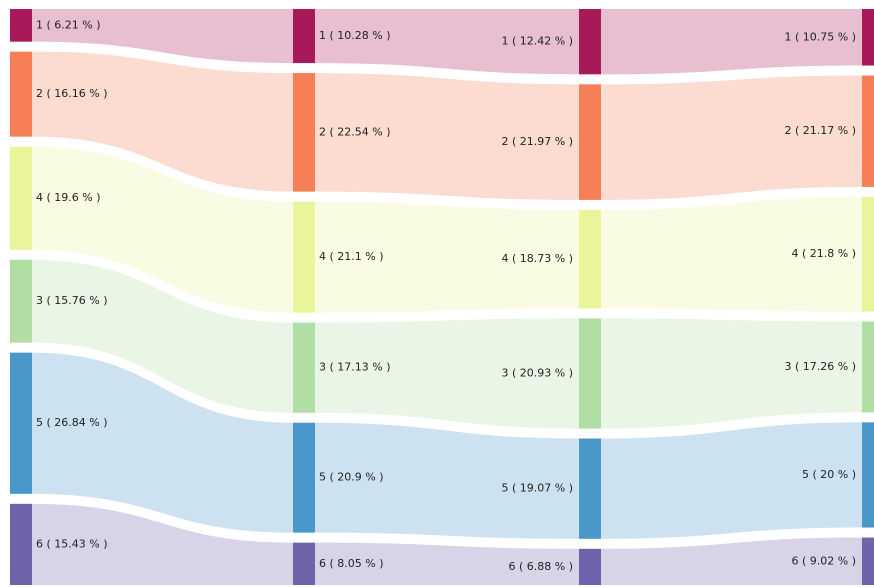 Image resolution: width=874 pixels, height=587 pixels. I want to click on node-label: 3 ( 15.76 % ), so click(72, 300).